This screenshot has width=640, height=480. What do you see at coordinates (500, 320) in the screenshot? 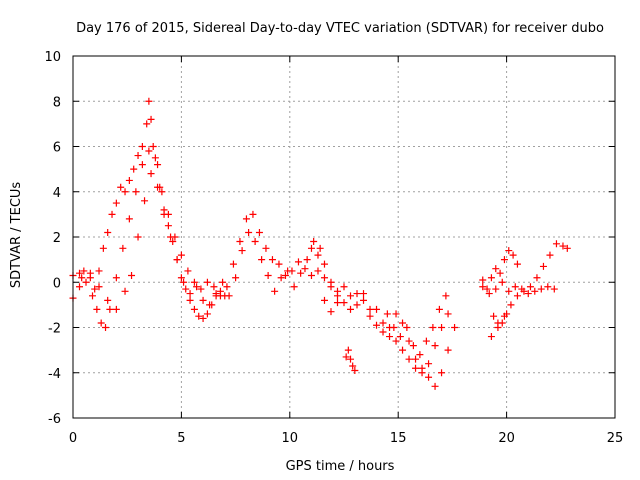
I see `series-track-k` at bounding box center [500, 320].